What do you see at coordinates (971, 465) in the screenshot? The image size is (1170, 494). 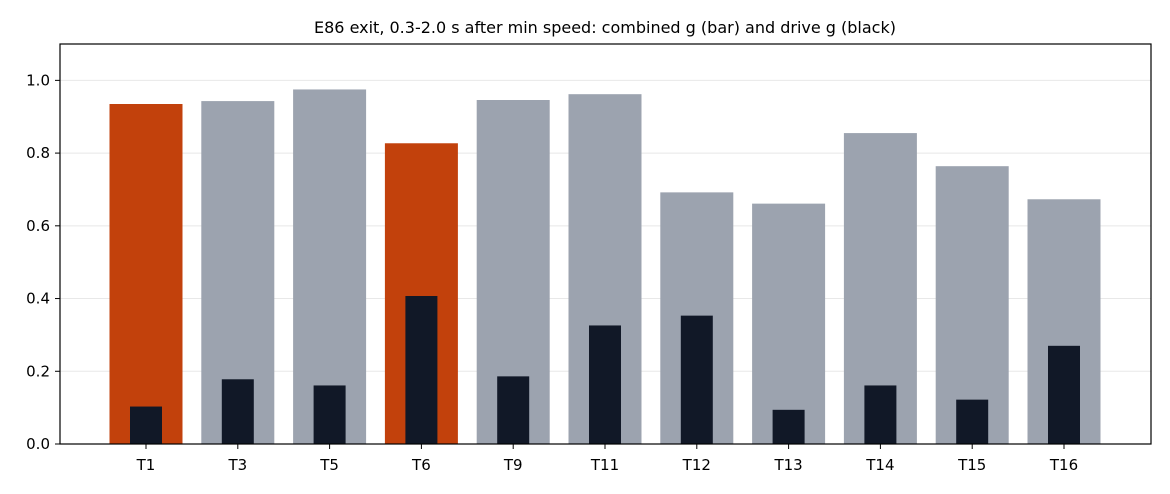 I see `x-tick-label: T15` at bounding box center [971, 465].